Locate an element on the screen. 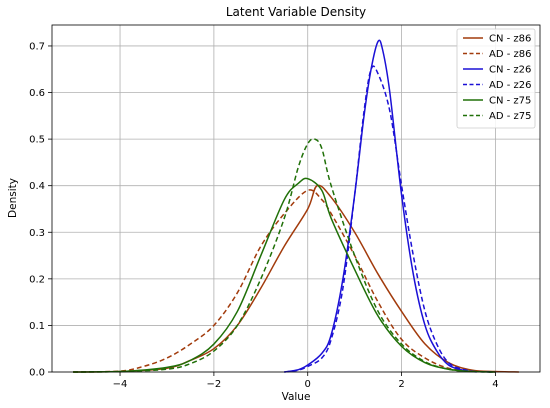  legend-label-cn-z26: CN - z26 is located at coordinates (510, 70).